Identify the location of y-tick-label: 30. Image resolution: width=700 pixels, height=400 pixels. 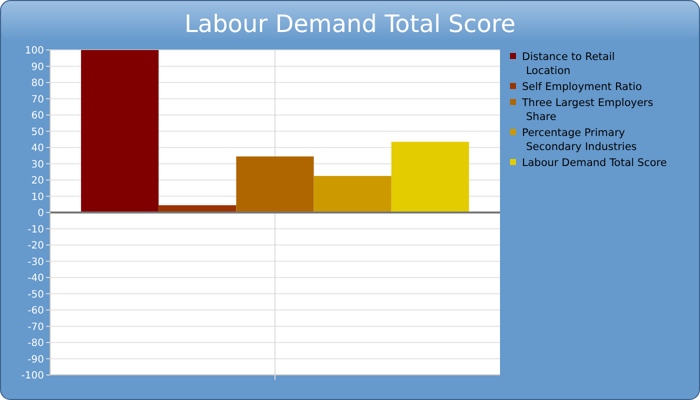
(37, 164).